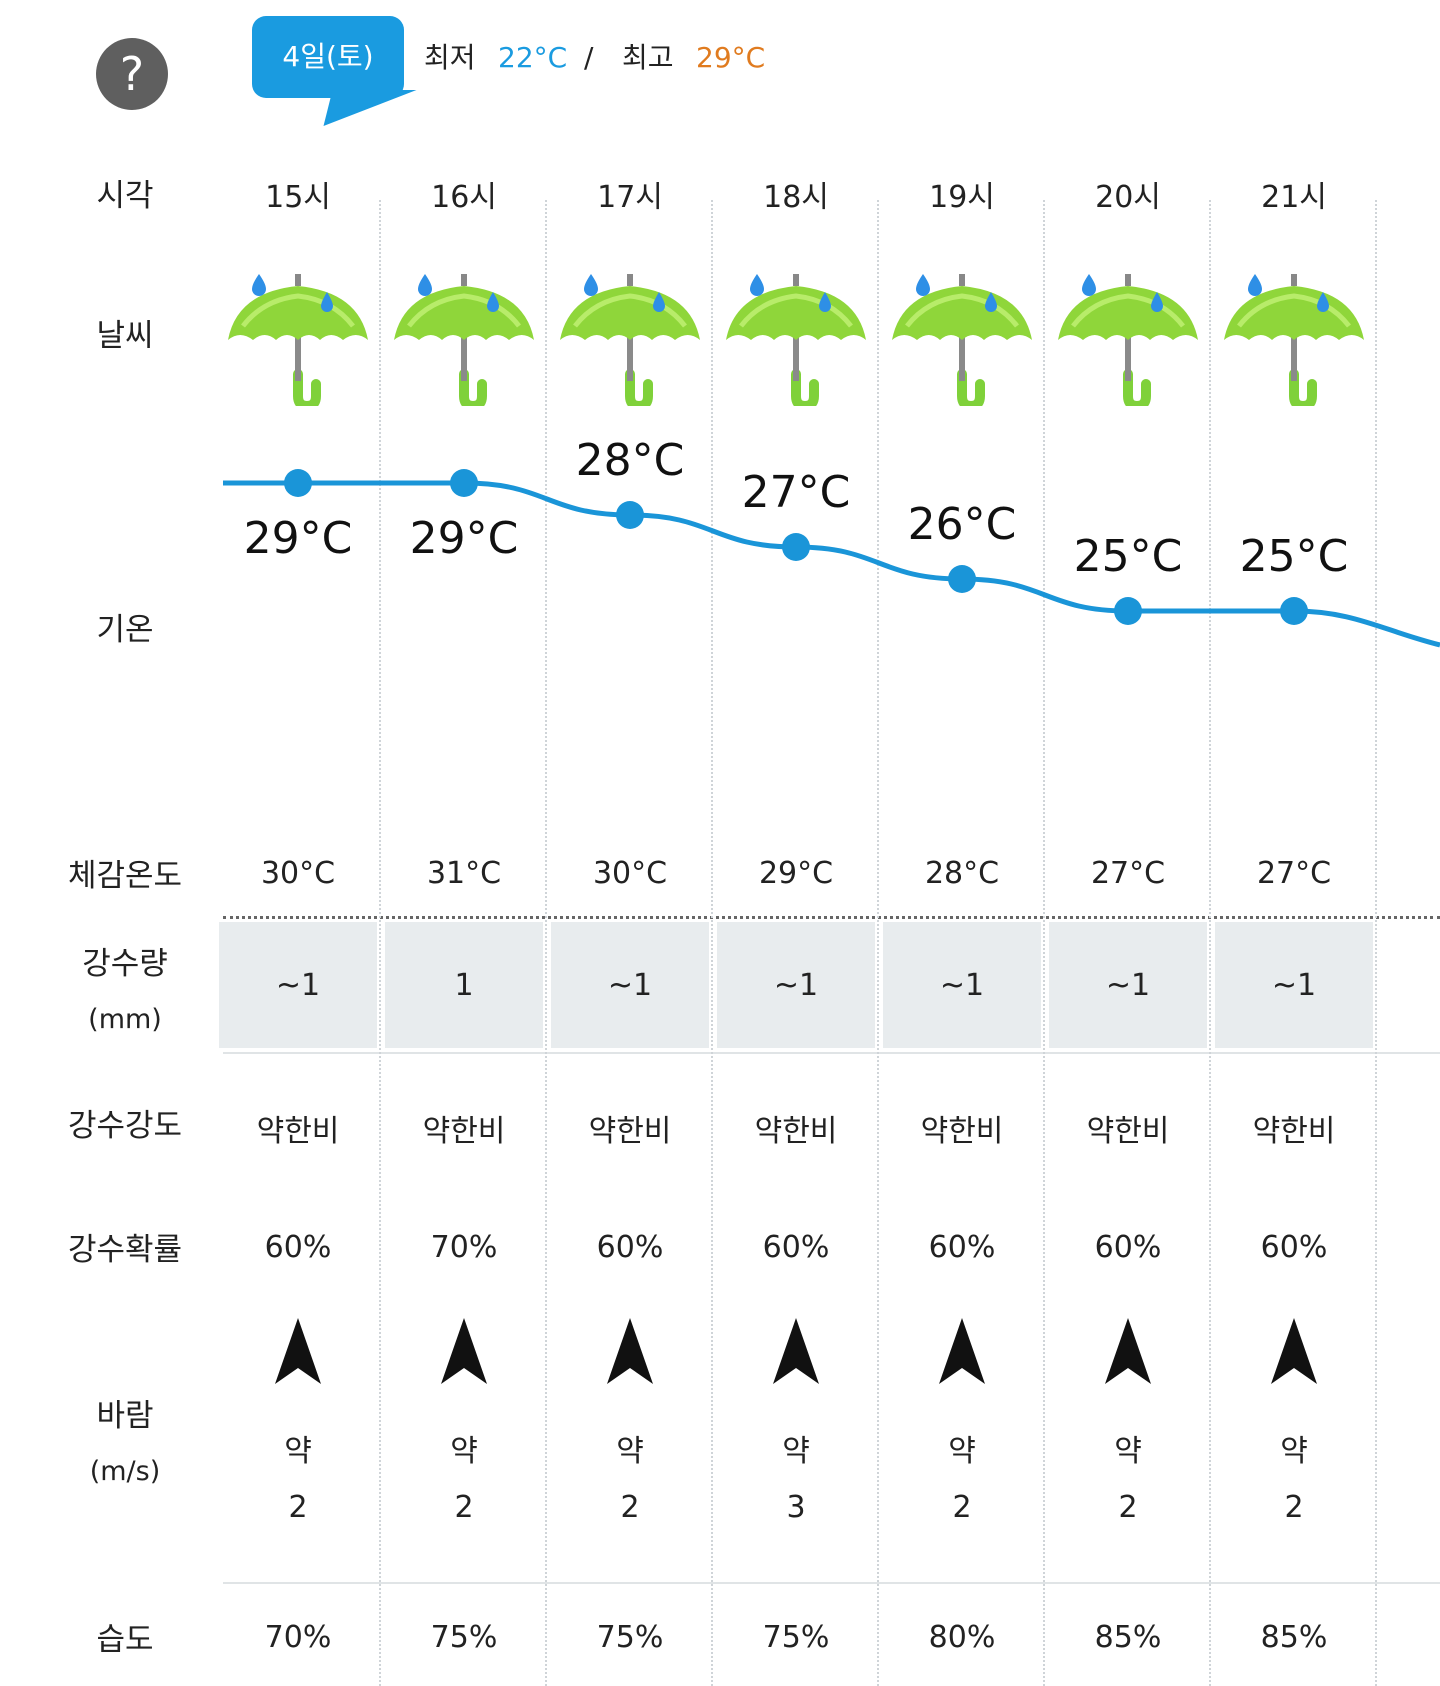 This screenshot has height=1686, width=1440. Describe the element at coordinates (125, 196) in the screenshot. I see `label-time: 시각` at that location.